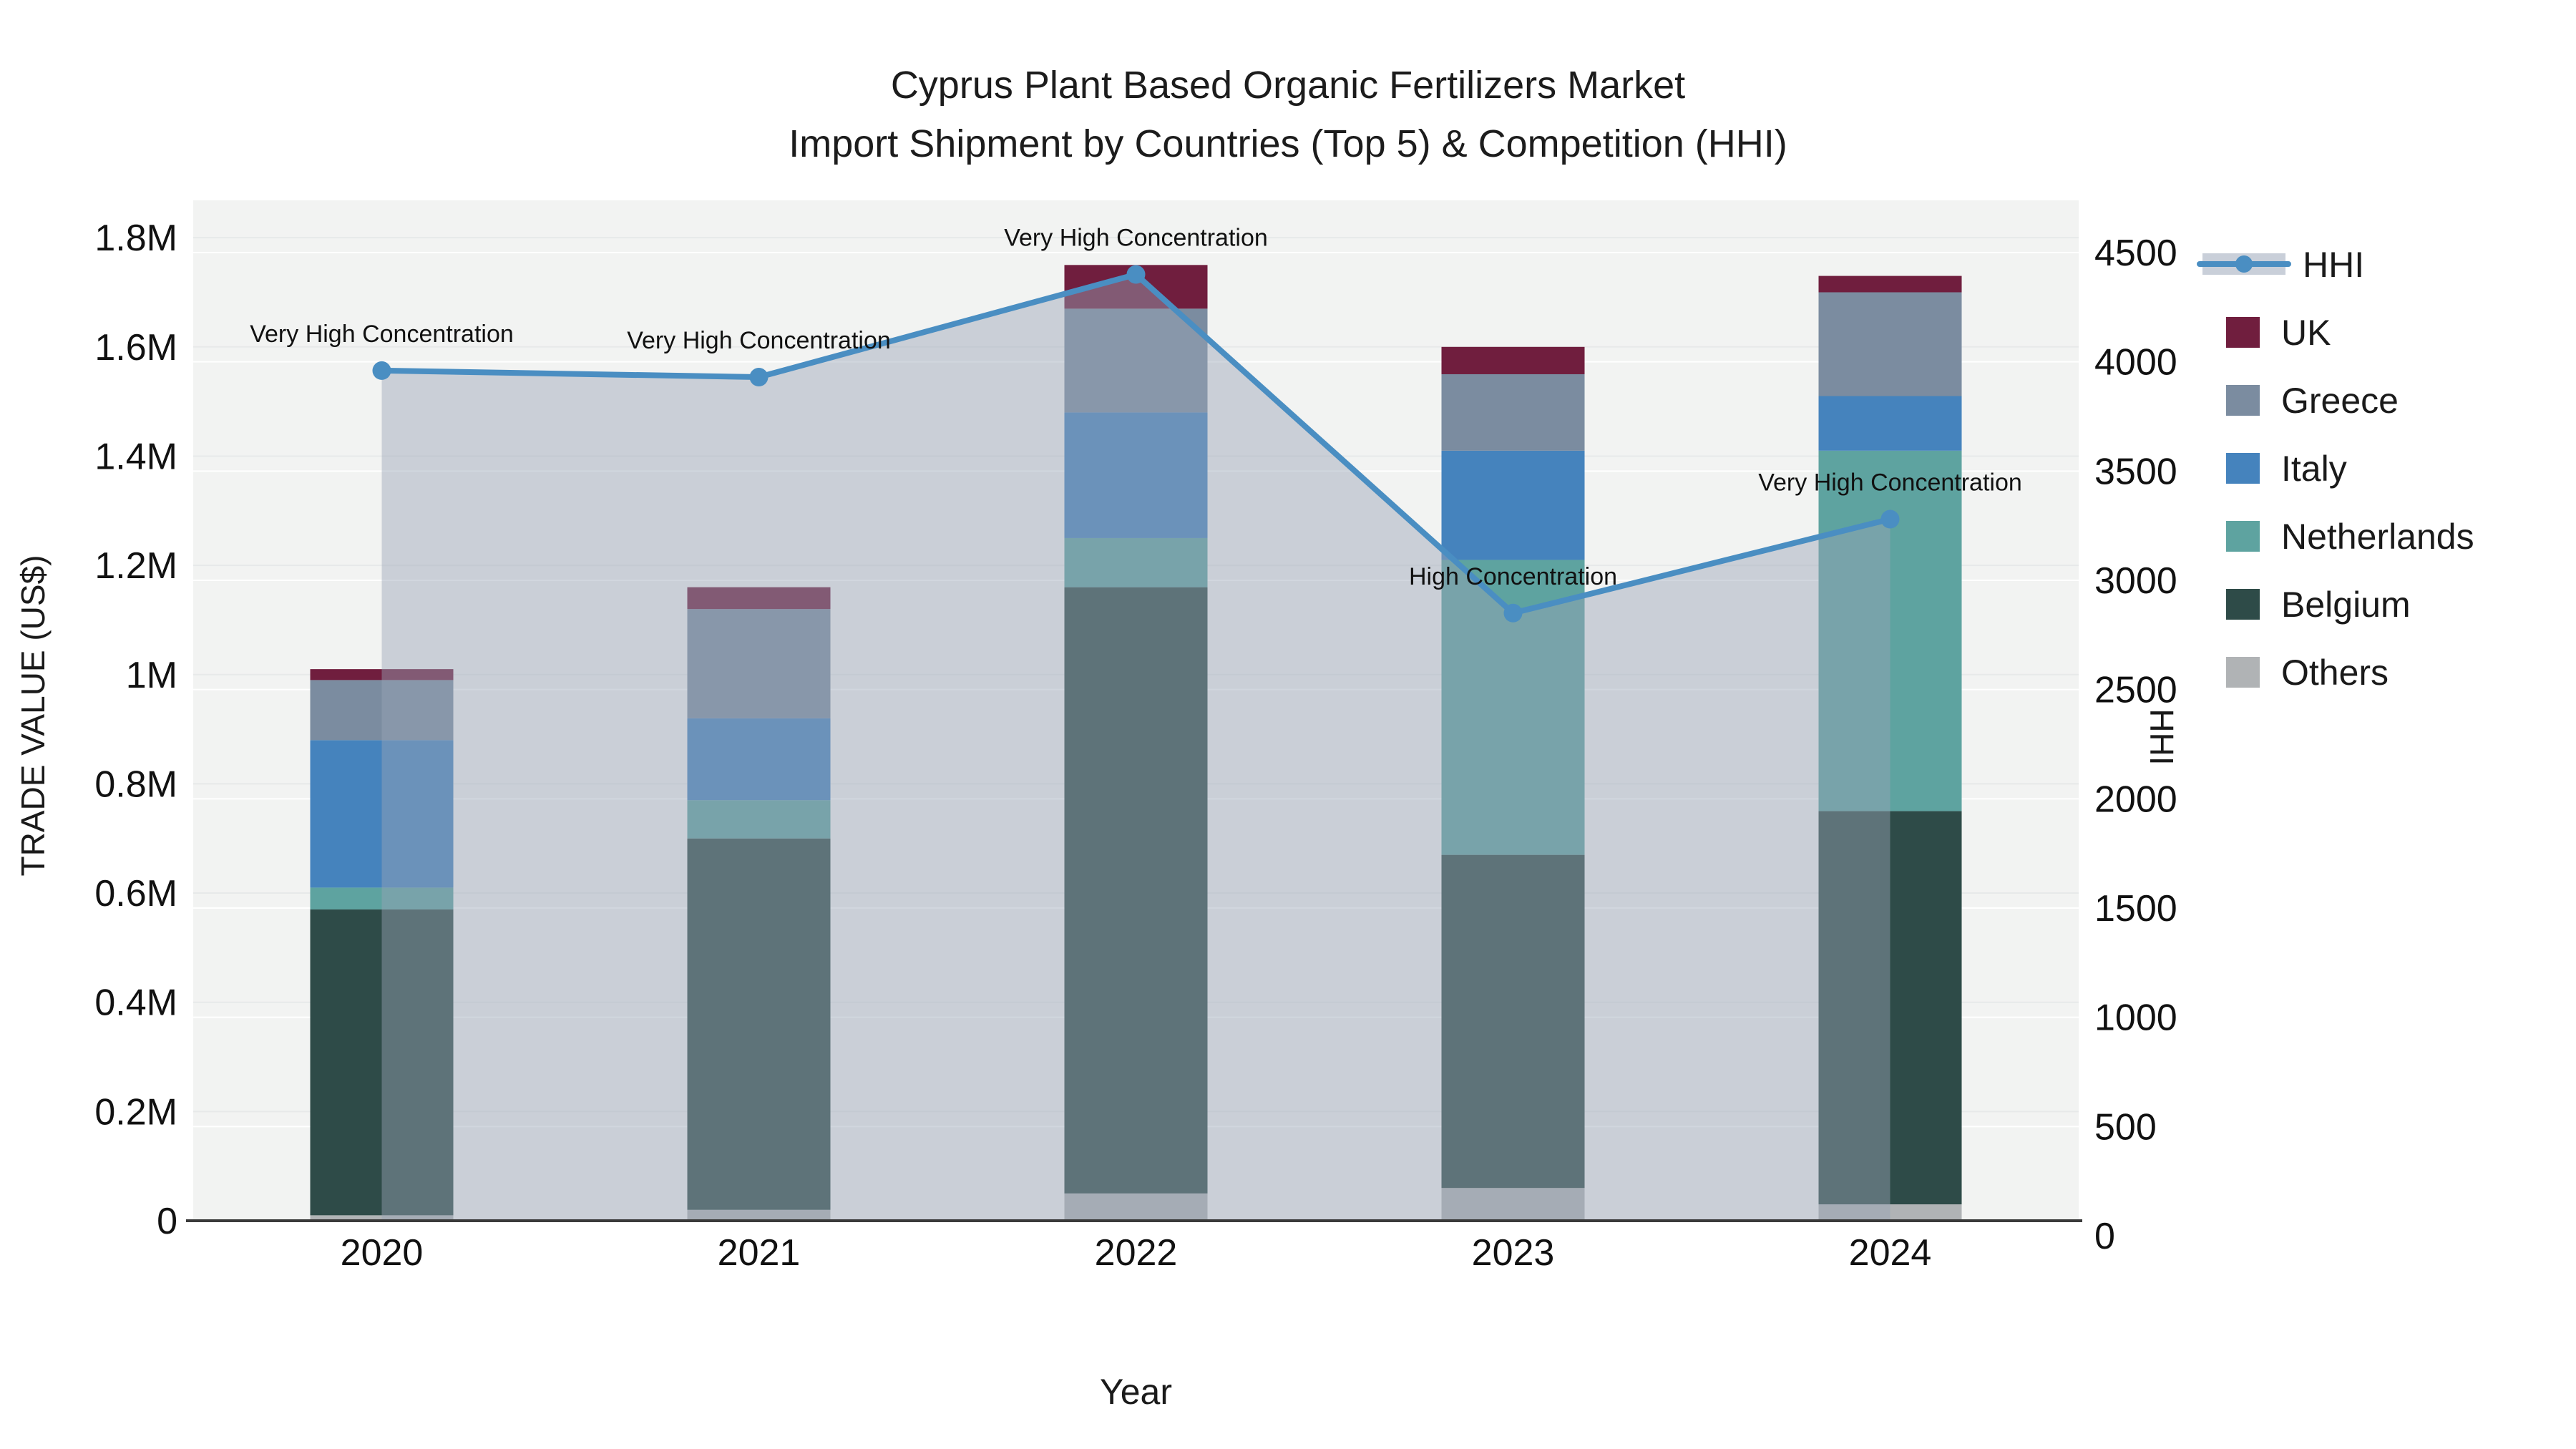 The image size is (2576, 1449). Describe the element at coordinates (2161, 736) in the screenshot. I see `y-right-axis-title: HHI` at that location.